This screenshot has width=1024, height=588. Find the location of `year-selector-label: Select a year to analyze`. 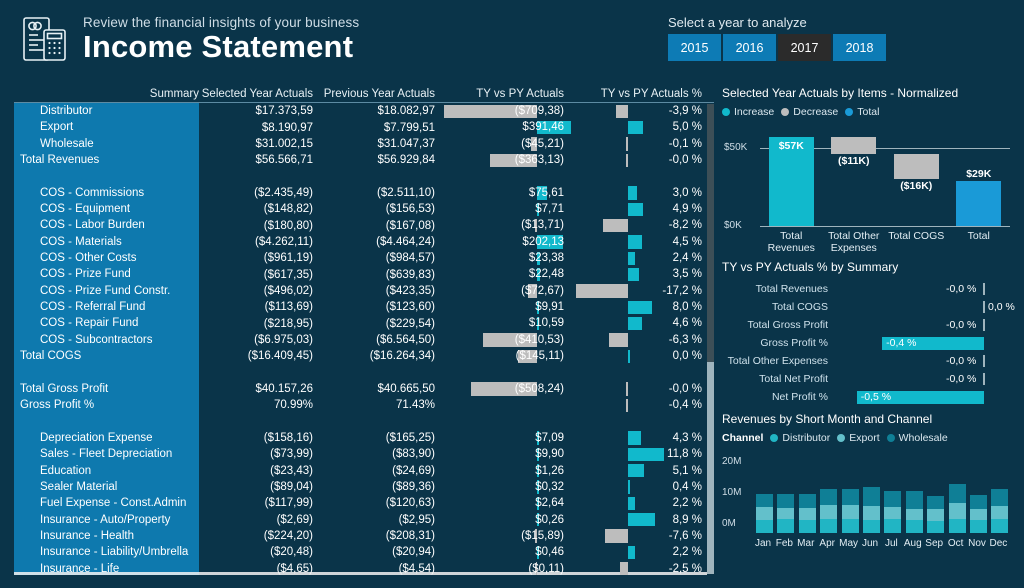

year-selector-label: Select a year to analyze is located at coordinates (737, 22).